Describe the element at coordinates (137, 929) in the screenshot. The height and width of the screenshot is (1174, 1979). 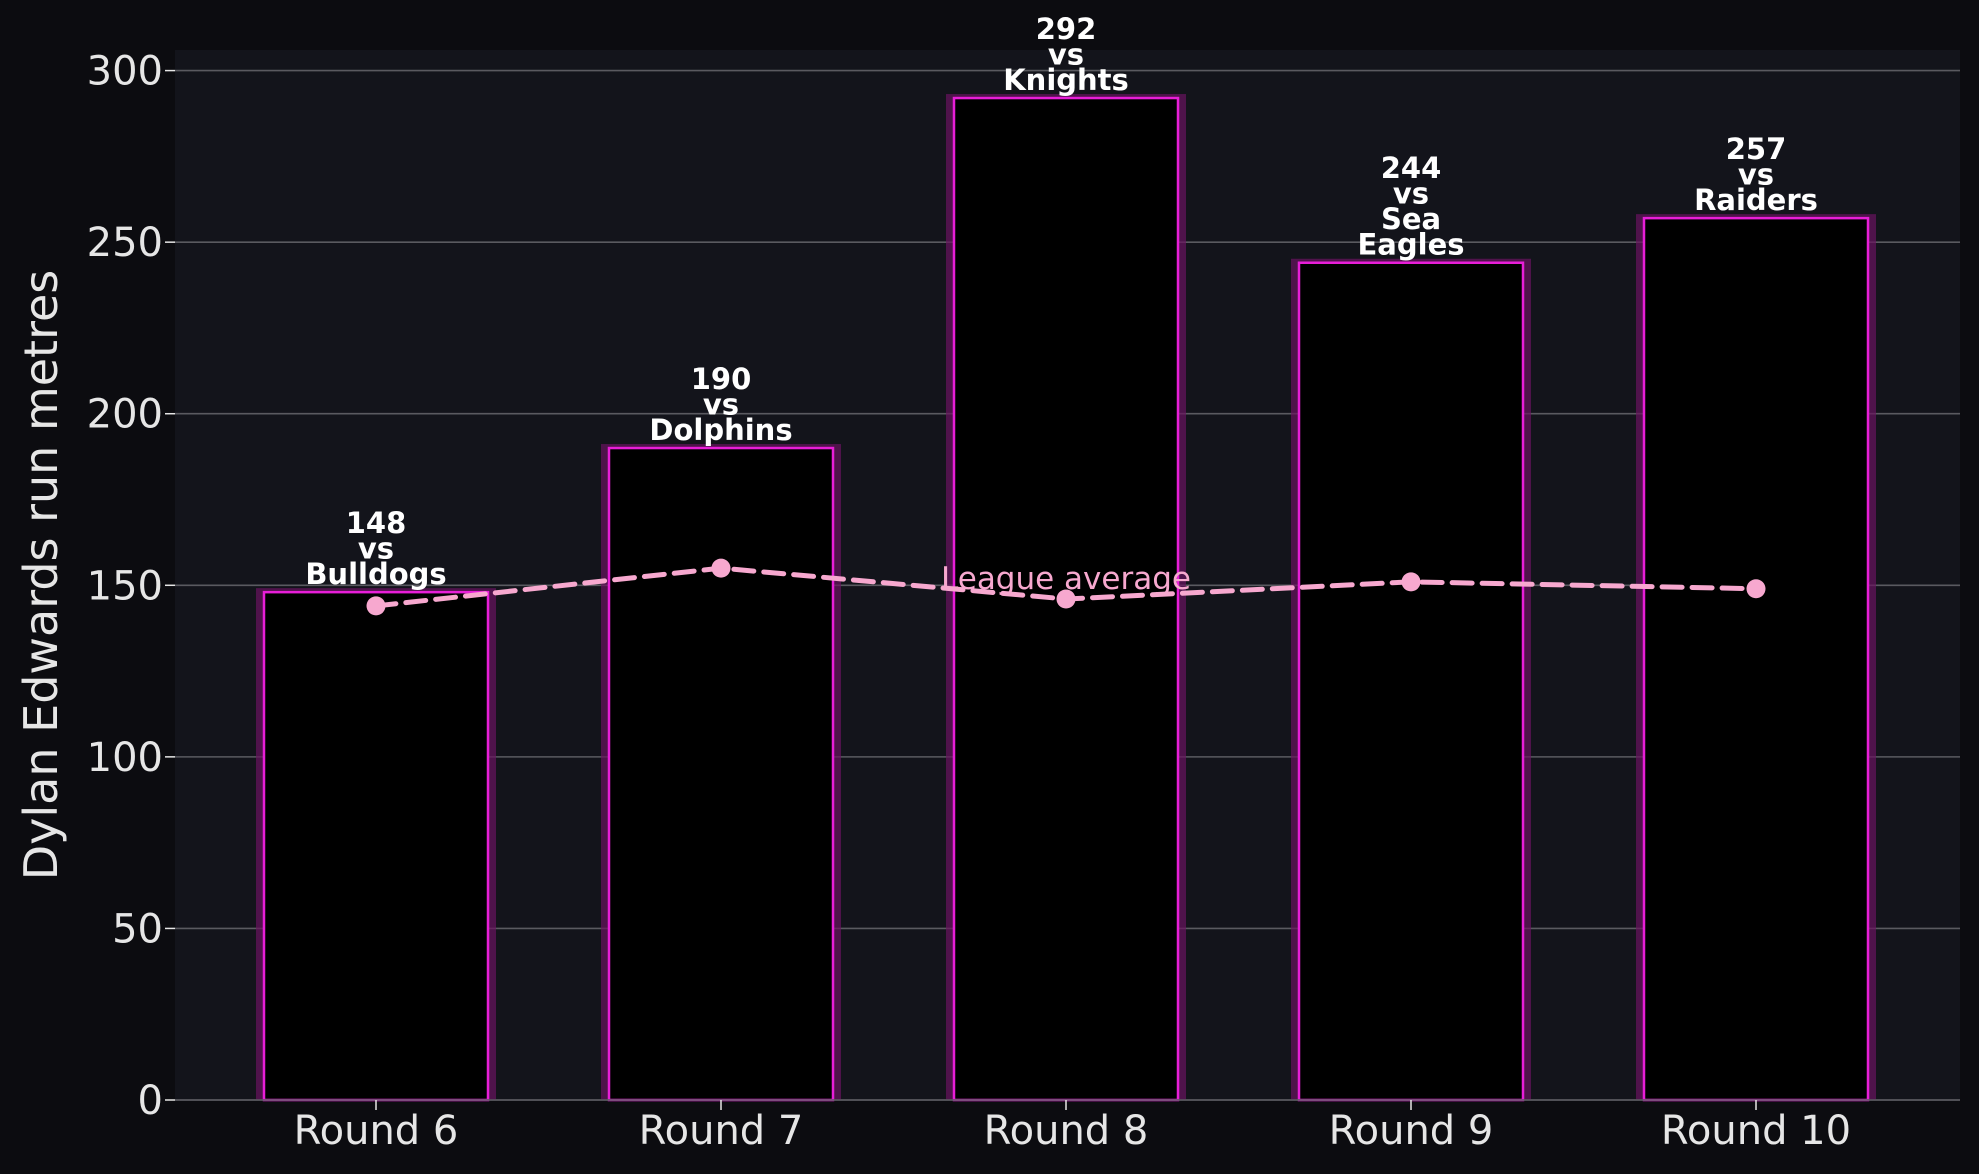
I see `y-tick-label: 50` at that location.